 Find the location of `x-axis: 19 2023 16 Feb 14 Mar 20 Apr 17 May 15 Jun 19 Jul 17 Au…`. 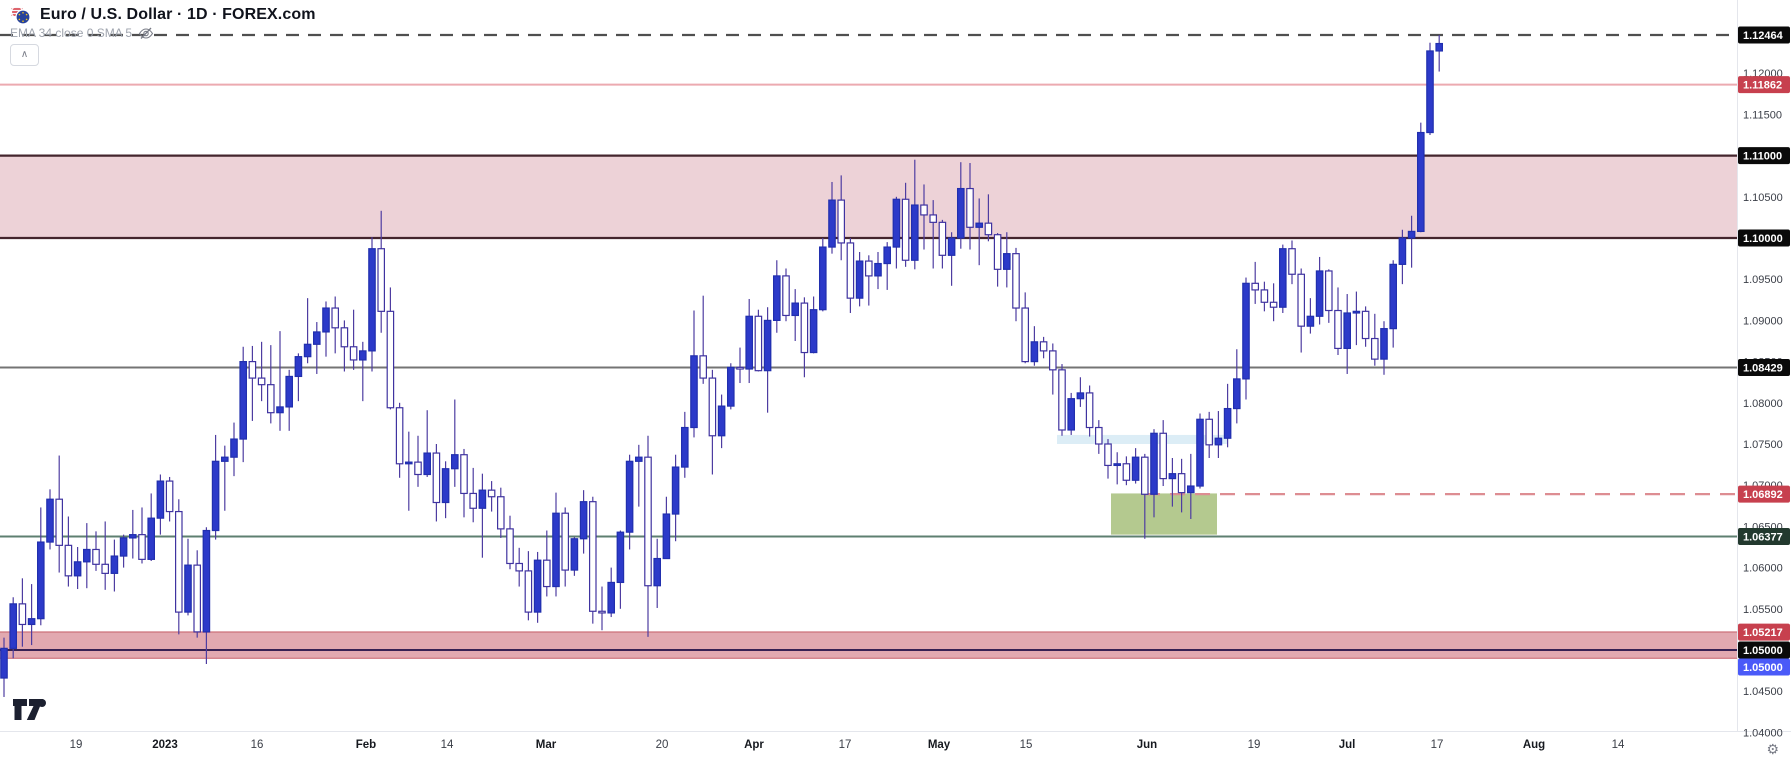

x-axis: 19 2023 16 Feb 14 Mar 20 Apr 17 May 15 Jun 19 Jul 17 Au… is located at coordinates (847, 745).